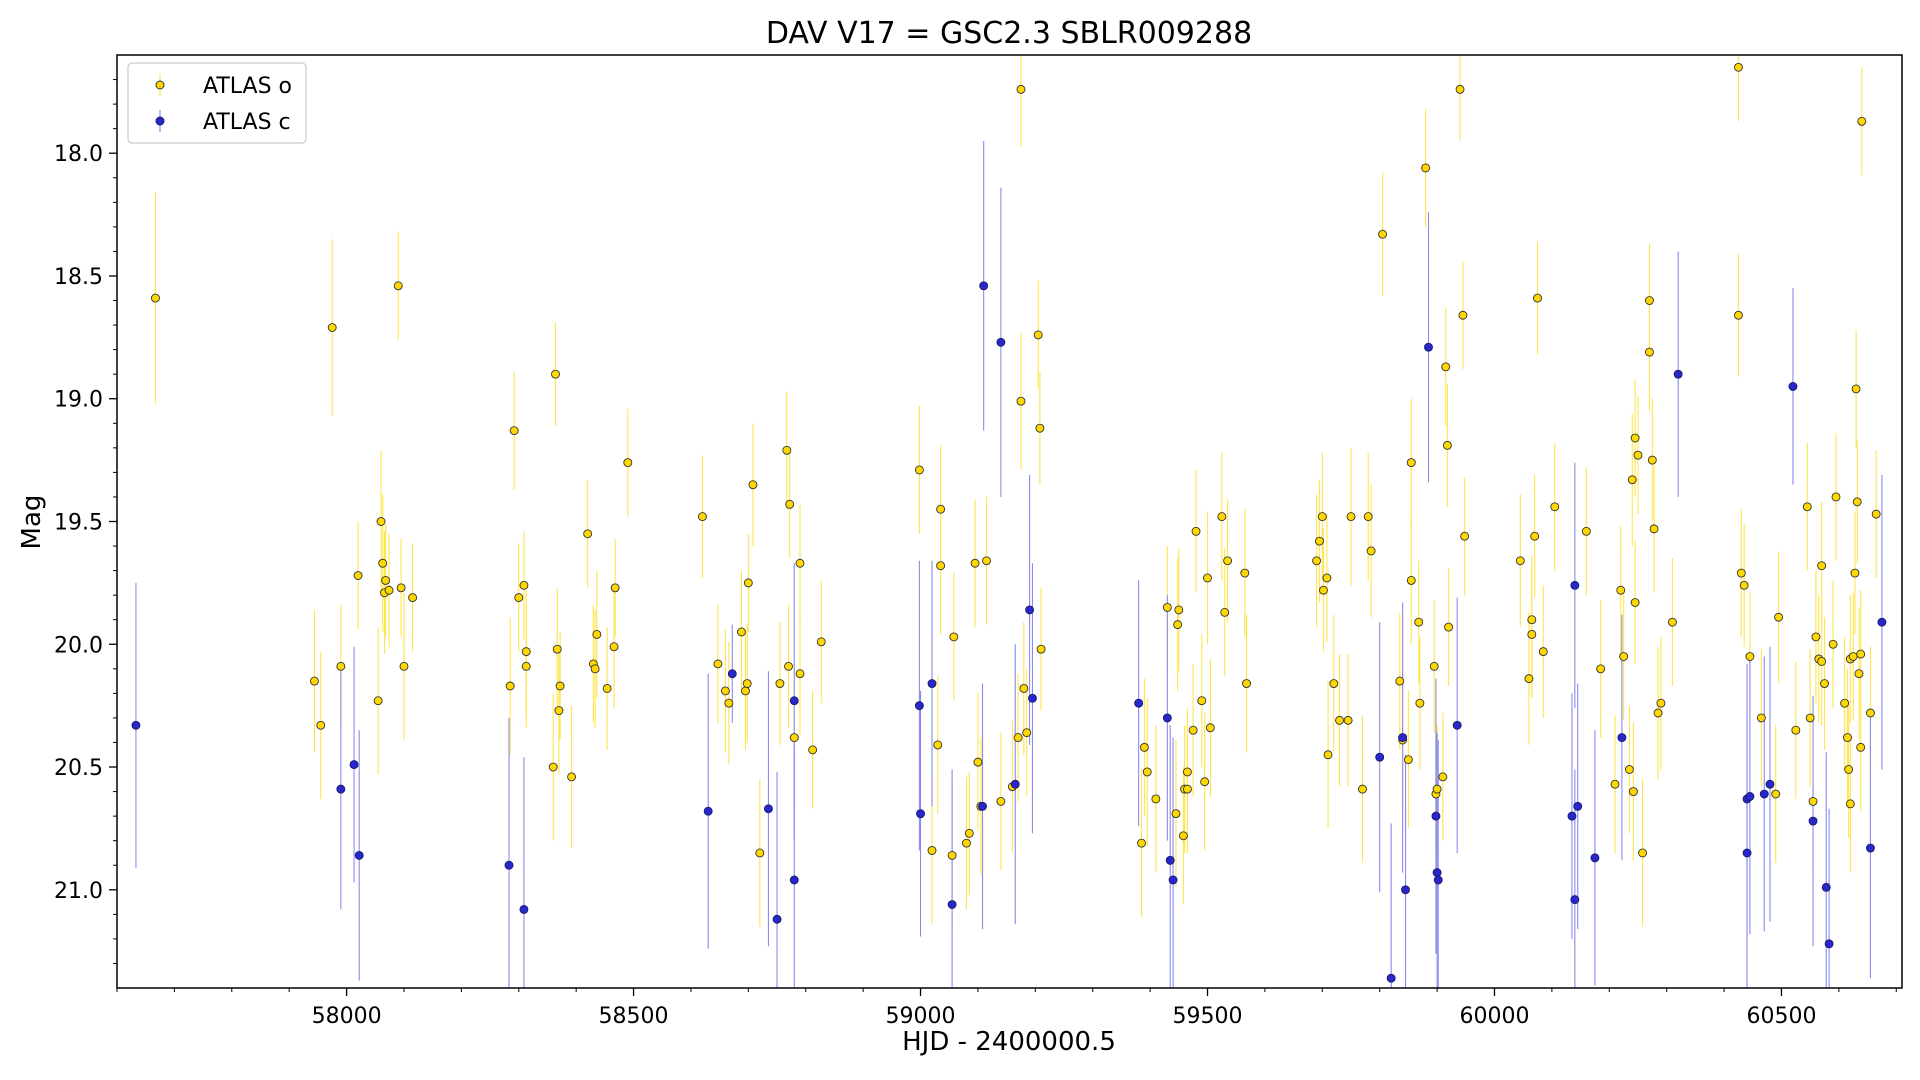  Describe the element at coordinates (1009, 33) in the screenshot. I see `chart-title: DAV V17 = GSC2.3 SBLR009288` at that location.